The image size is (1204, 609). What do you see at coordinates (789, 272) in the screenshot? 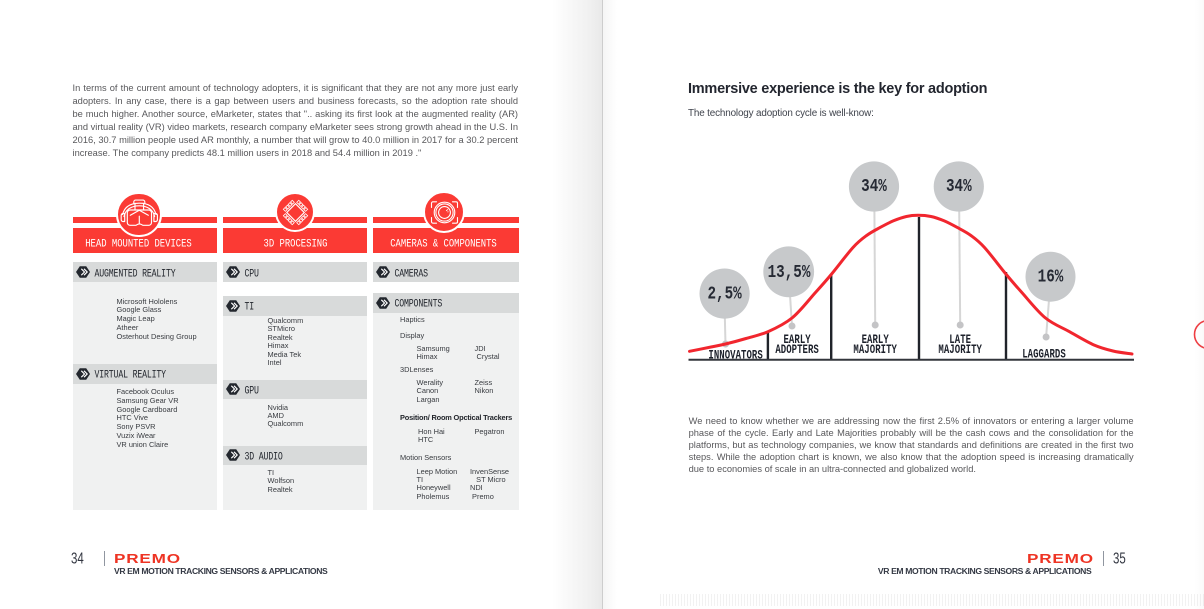
I see `svg-text: 13,5%` at bounding box center [789, 272].